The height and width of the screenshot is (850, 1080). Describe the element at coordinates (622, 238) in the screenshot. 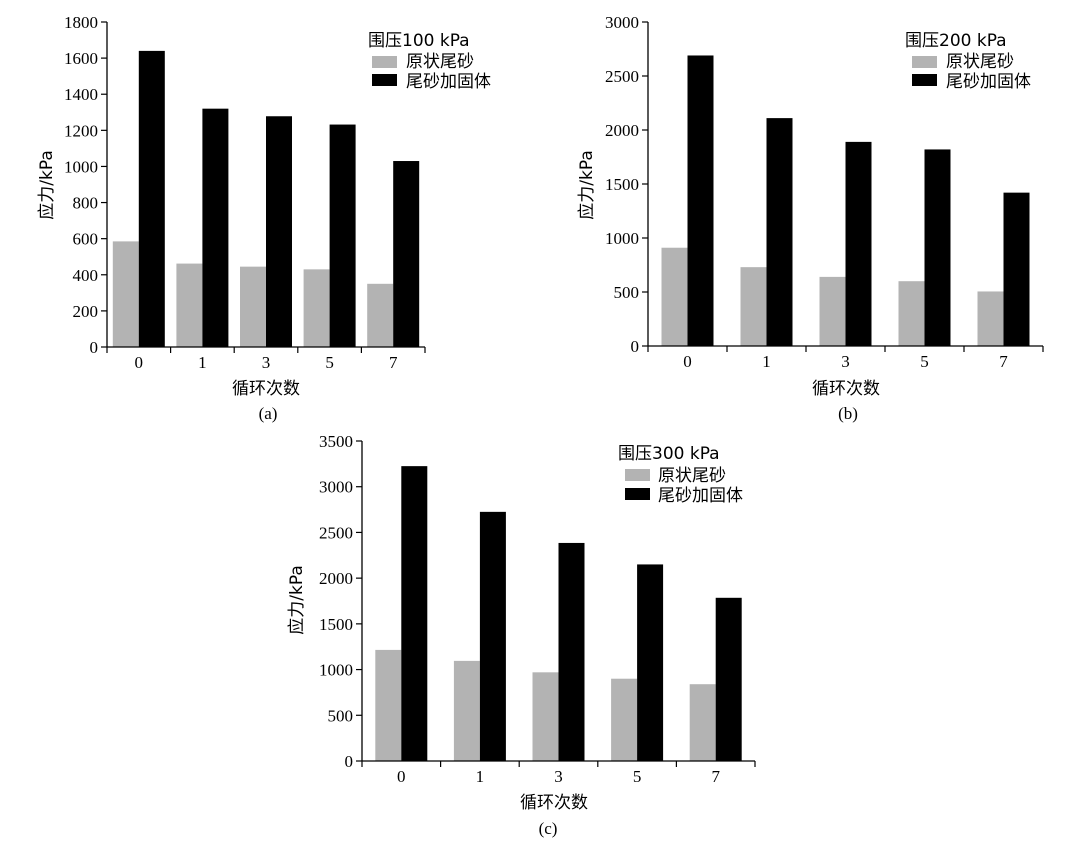

I see `y-tick-label-b-2: 1000` at that location.